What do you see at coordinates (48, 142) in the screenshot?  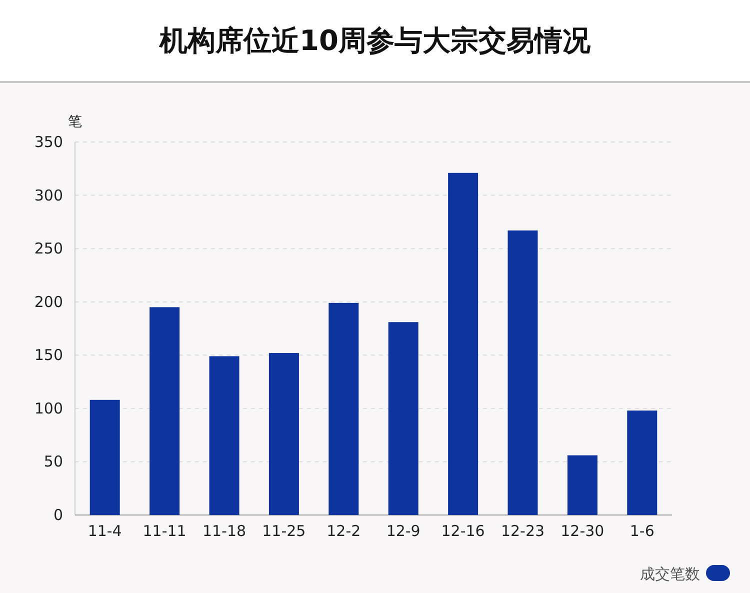 I see `y-tick-label: 350` at bounding box center [48, 142].